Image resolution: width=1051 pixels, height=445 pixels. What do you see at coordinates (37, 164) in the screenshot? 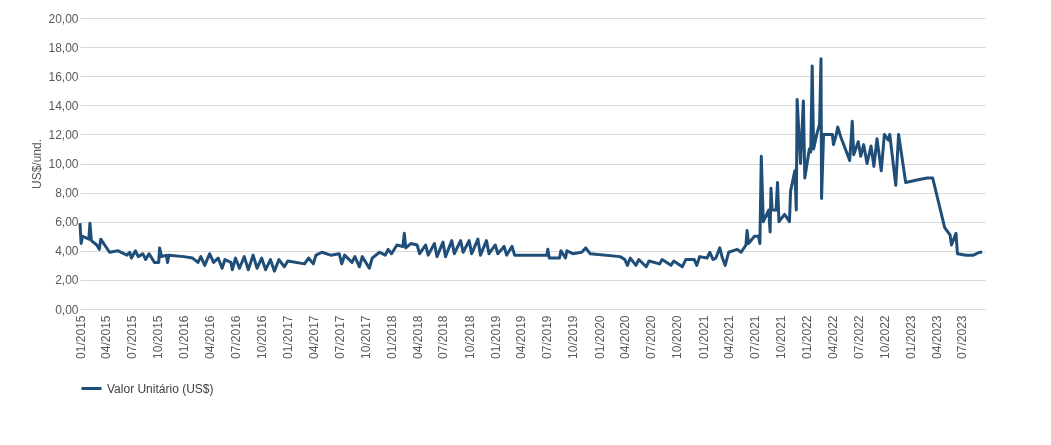
I see `y-axis-title: US$/und.` at bounding box center [37, 164].